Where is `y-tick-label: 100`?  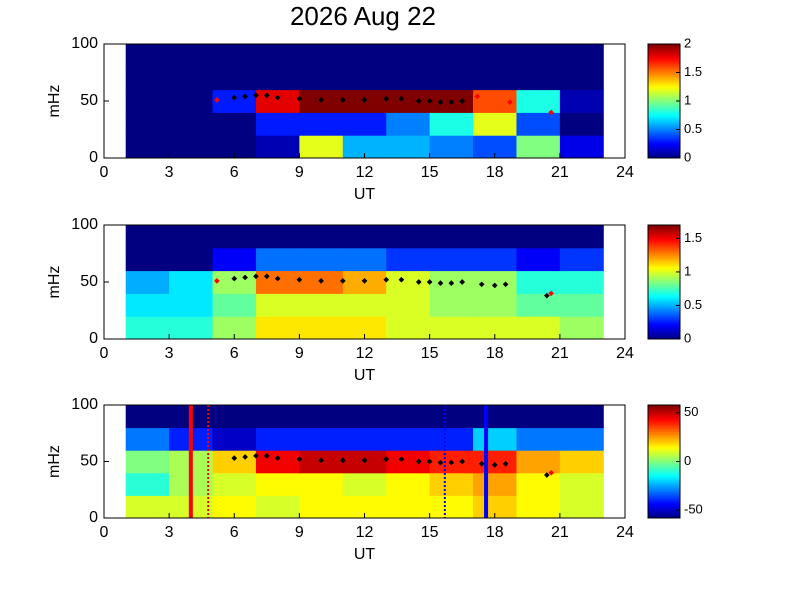
y-tick-label: 100 is located at coordinates (84, 224).